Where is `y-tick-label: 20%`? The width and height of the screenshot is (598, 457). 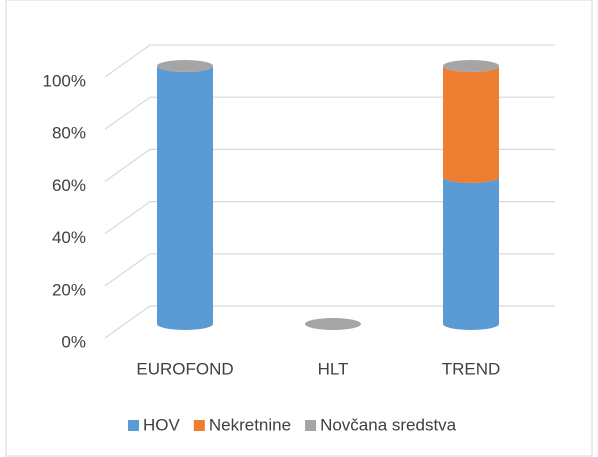 y-tick-label: 20% is located at coordinates (69, 289).